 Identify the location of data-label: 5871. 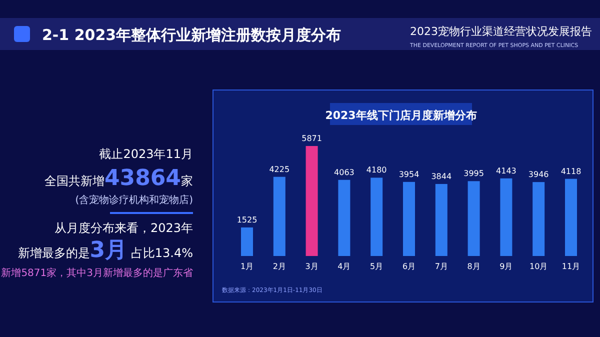
(312, 138).